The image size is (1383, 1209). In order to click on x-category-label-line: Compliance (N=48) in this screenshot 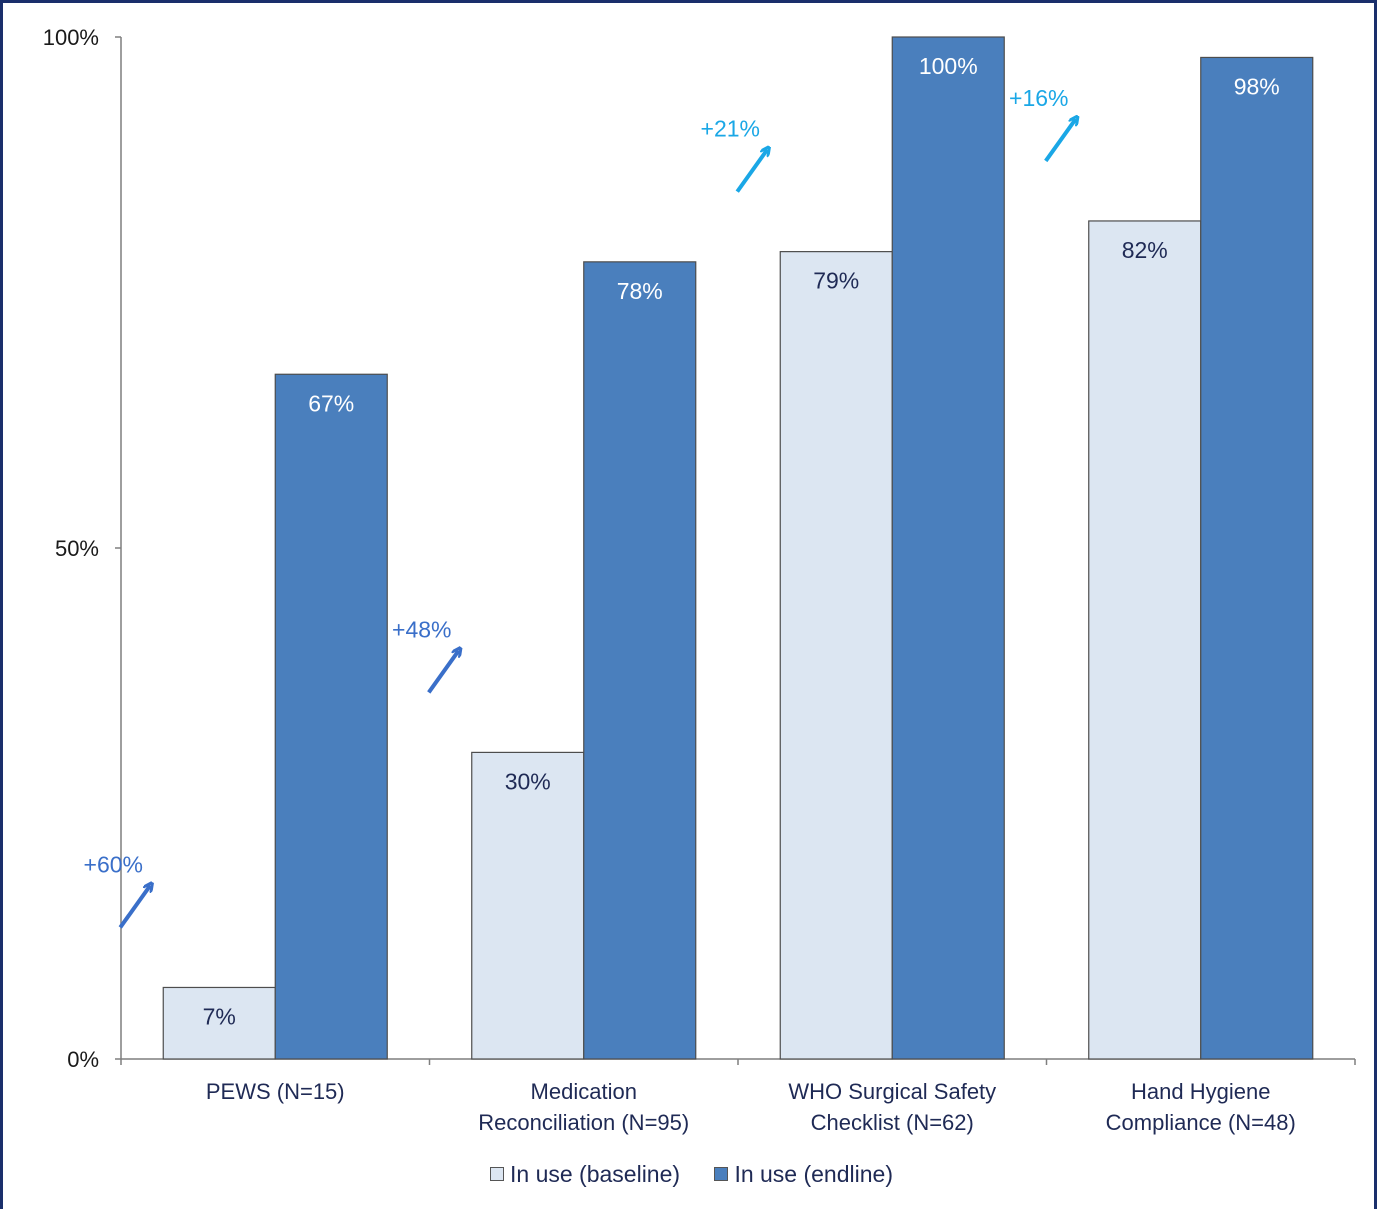, I will do `click(1201, 1122)`.